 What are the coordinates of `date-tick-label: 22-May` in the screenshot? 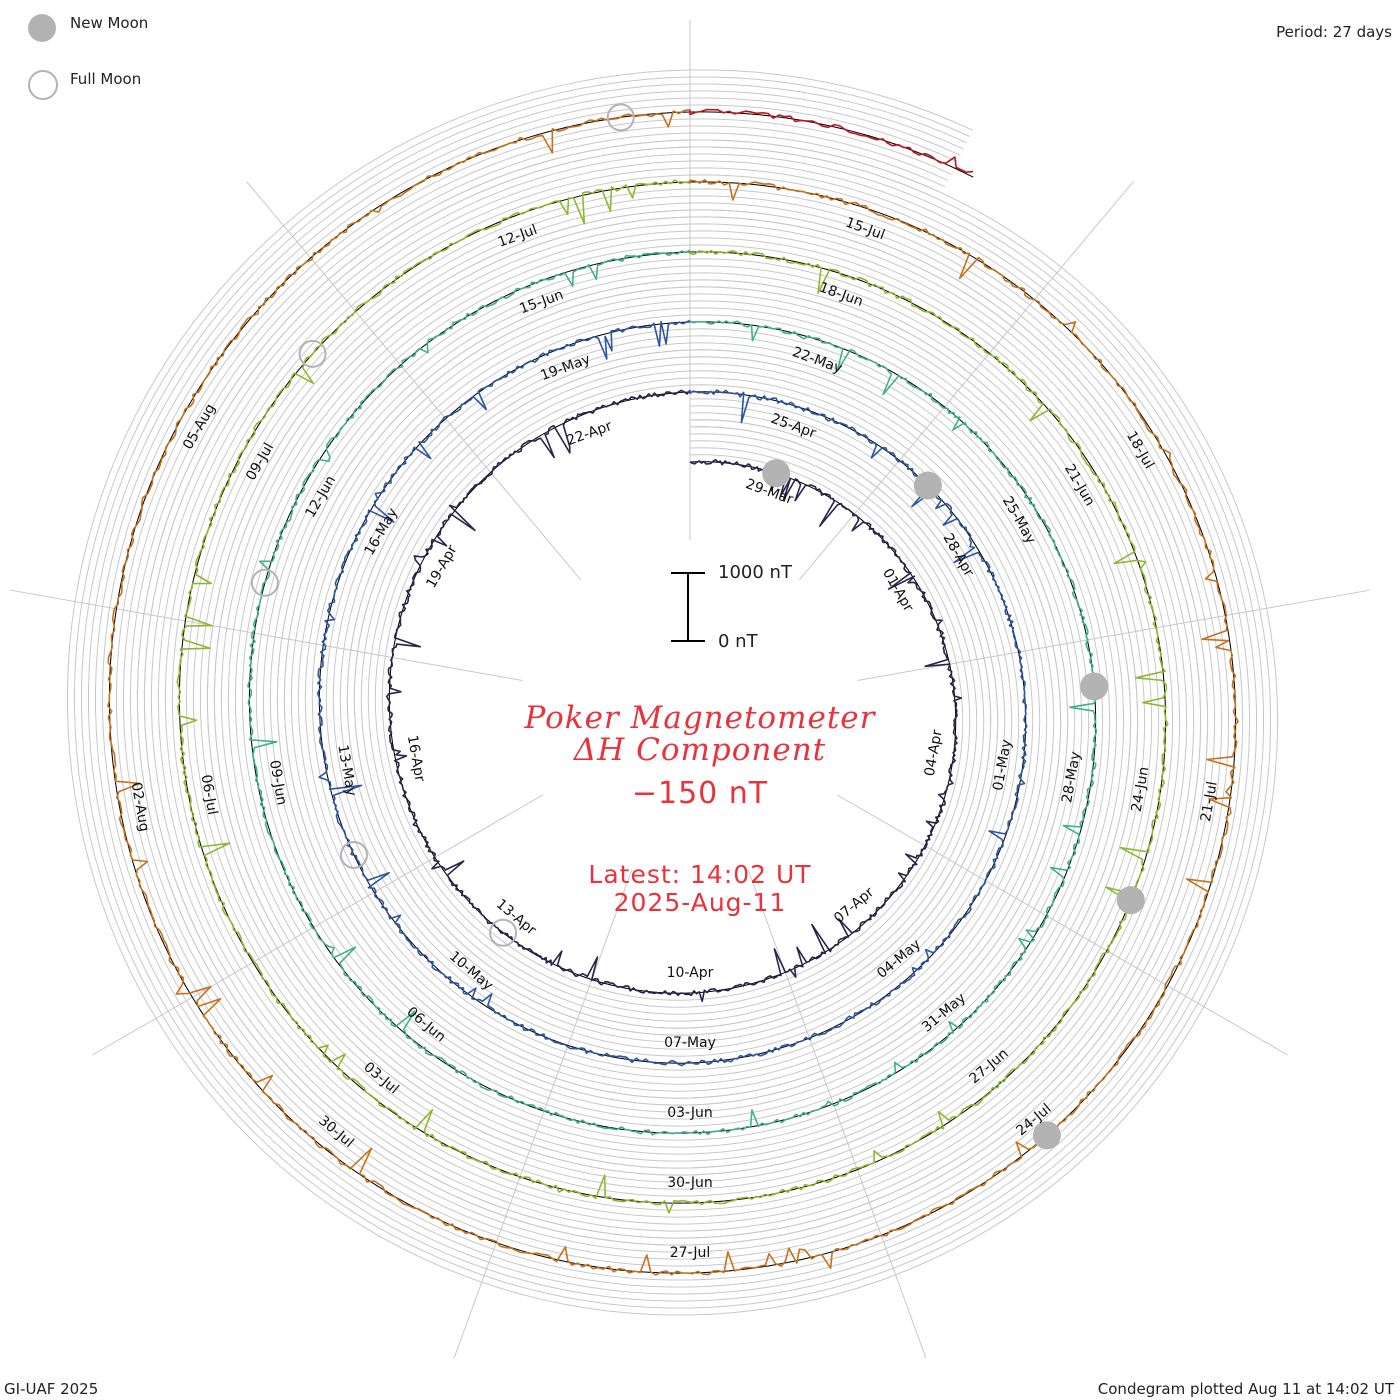 It's located at (817, 360).